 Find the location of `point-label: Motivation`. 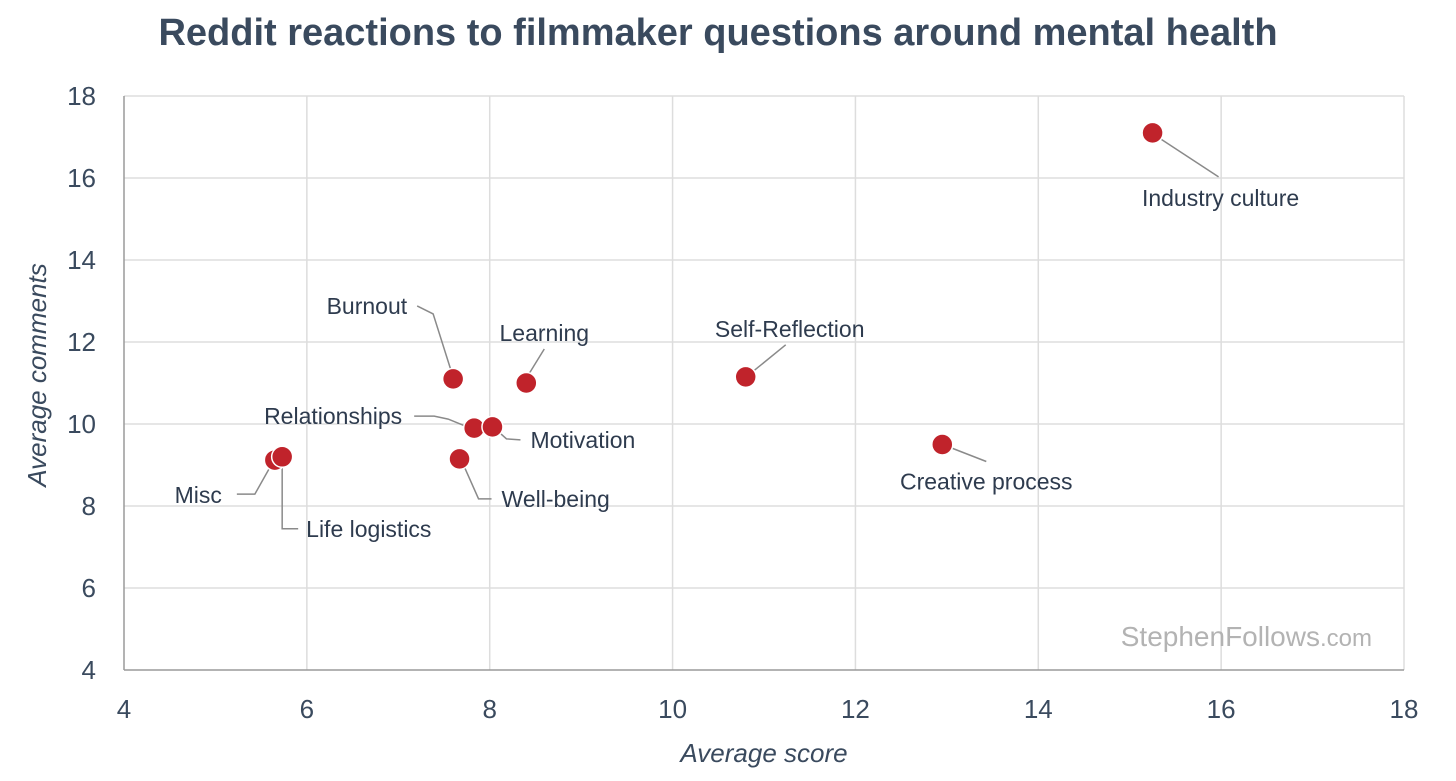

point-label: Motivation is located at coordinates (582, 440).